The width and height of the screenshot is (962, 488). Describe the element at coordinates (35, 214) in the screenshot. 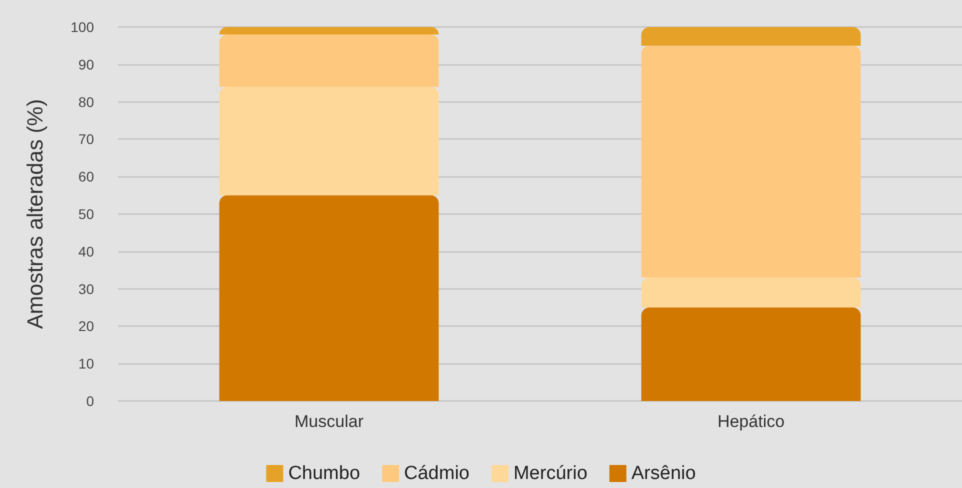

I see `y-axis-title: Amostras alteradas (%)` at that location.